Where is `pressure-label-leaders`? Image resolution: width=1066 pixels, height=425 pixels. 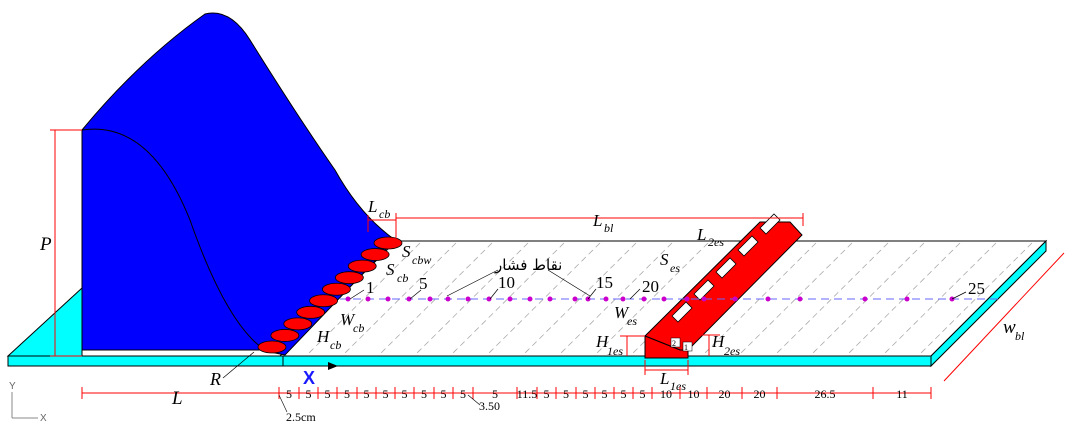 pressure-label-leaders is located at coordinates (518, 283).